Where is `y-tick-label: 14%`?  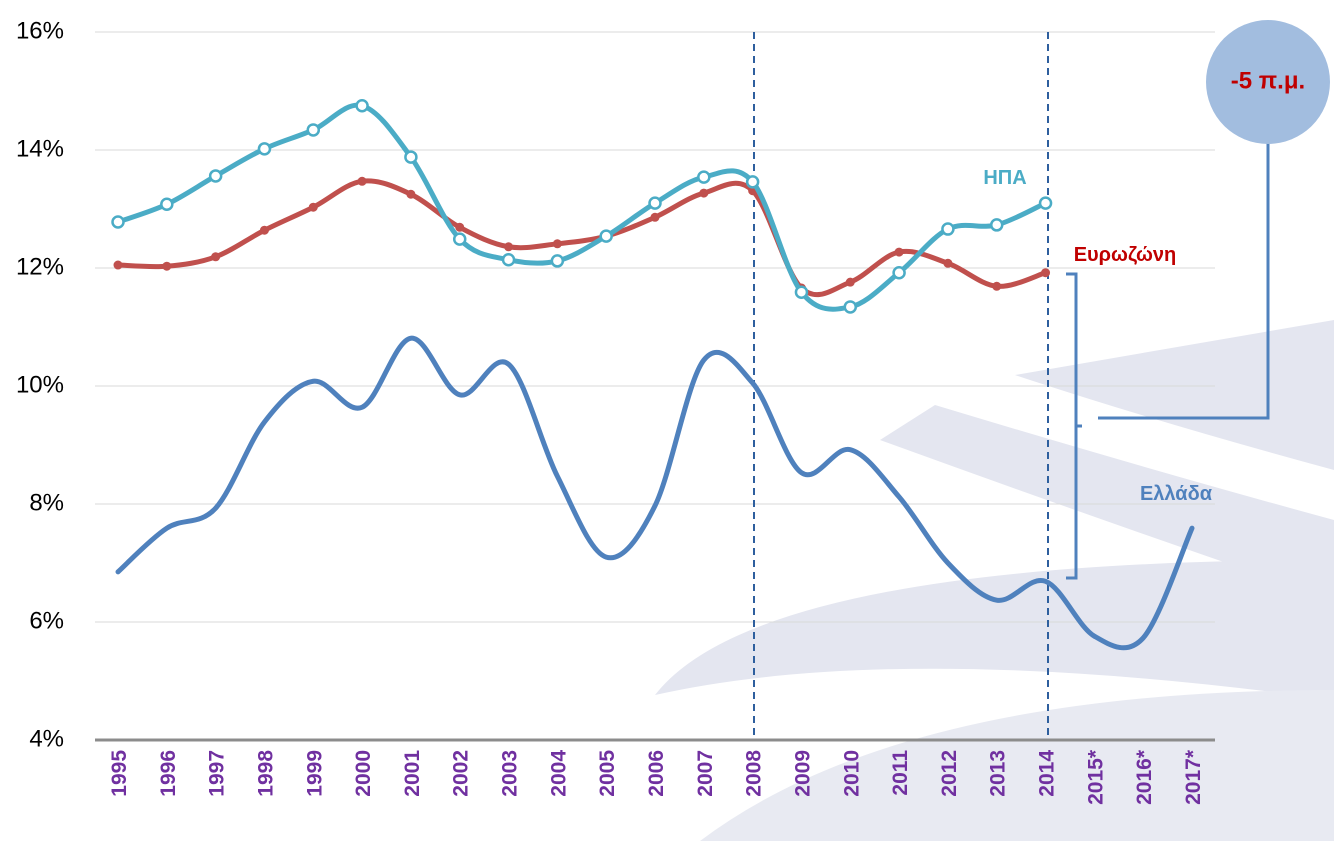
y-tick-label: 14% is located at coordinates (40, 148).